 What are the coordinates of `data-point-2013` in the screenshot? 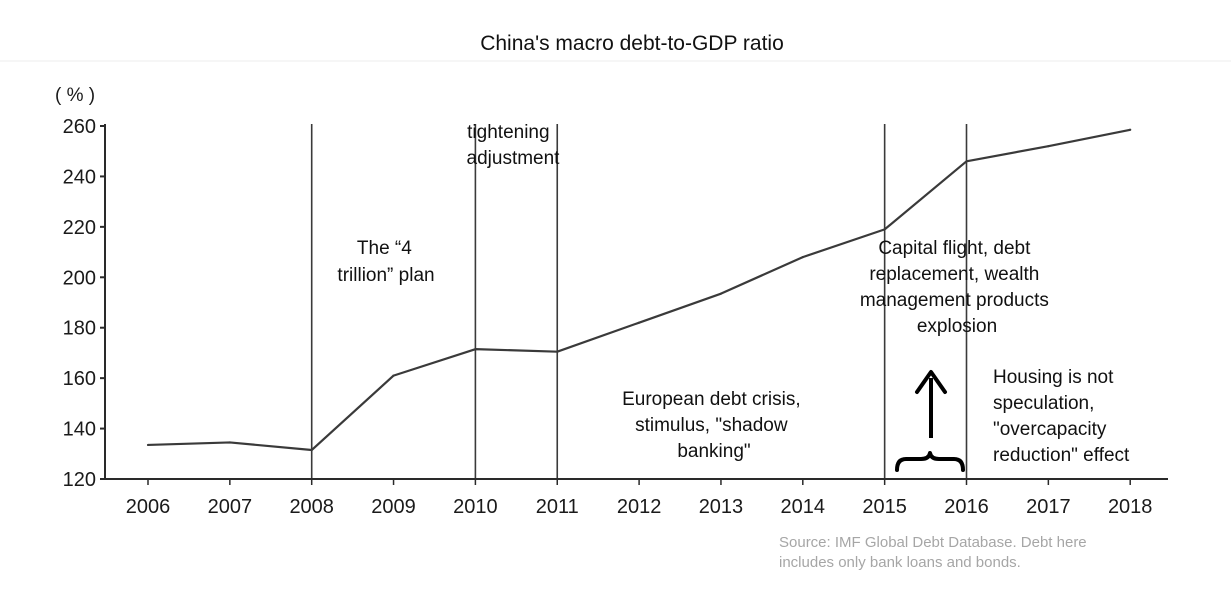 It's located at (721, 293).